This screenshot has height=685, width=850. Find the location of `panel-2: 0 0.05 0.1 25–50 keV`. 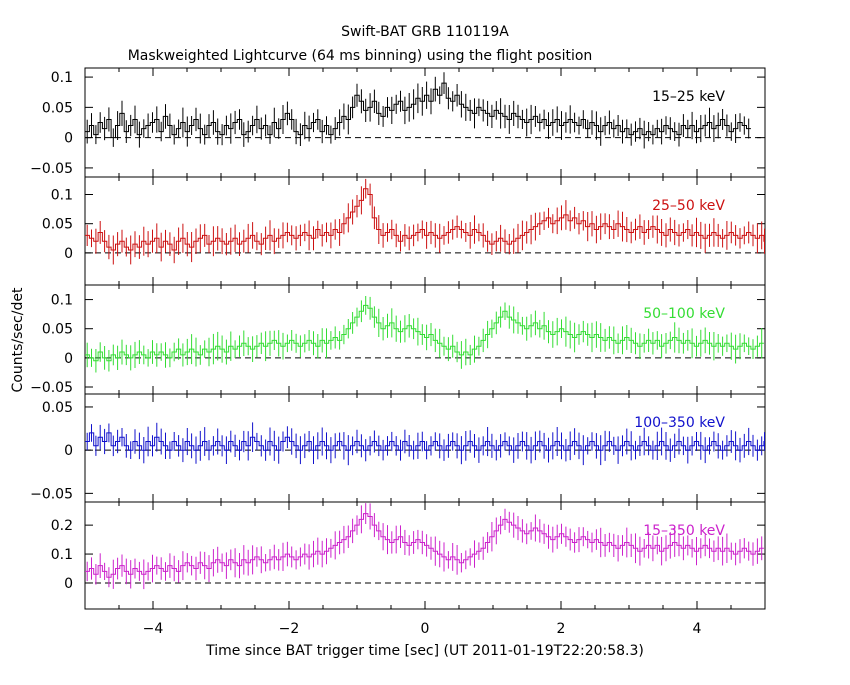

panel-2: 0 0.05 0.1 25–50 keV is located at coordinates (404, 231).